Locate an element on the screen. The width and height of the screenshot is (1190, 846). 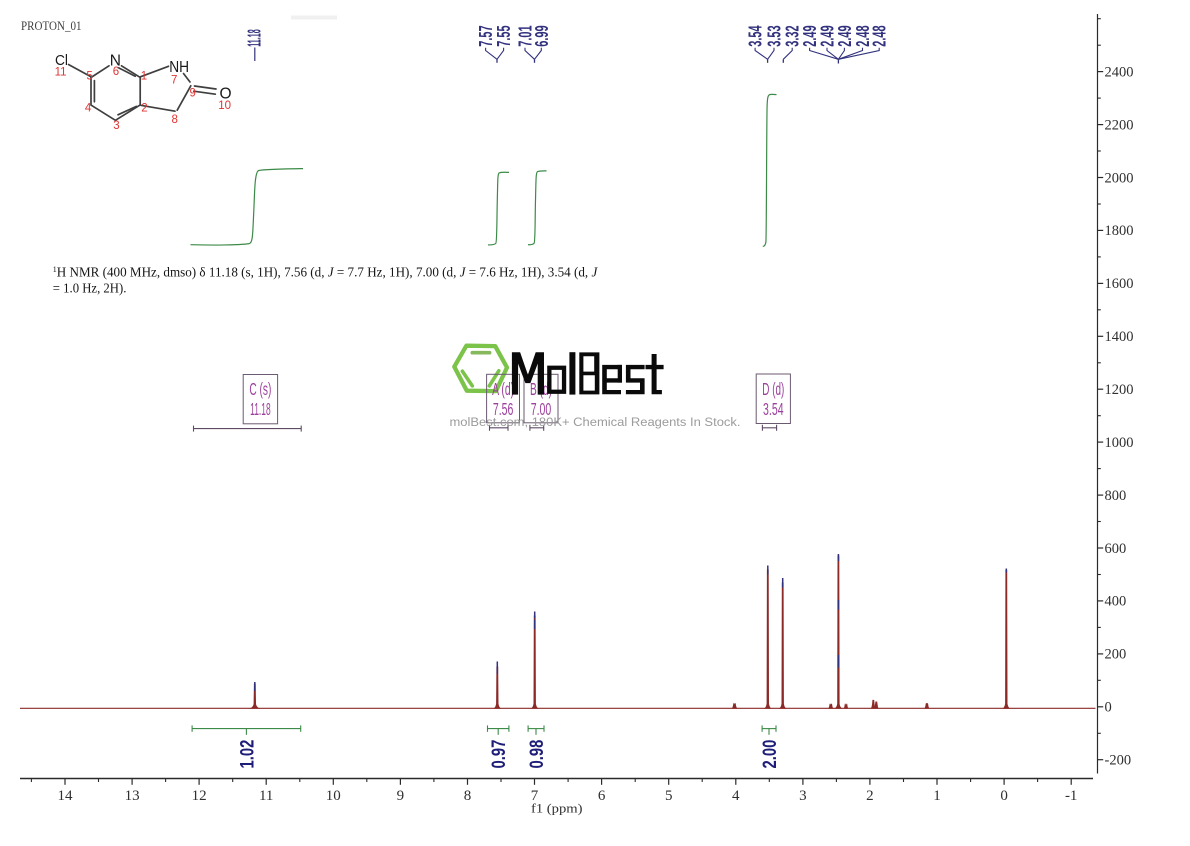
svg-text: 2400 is located at coordinates (1119, 72).